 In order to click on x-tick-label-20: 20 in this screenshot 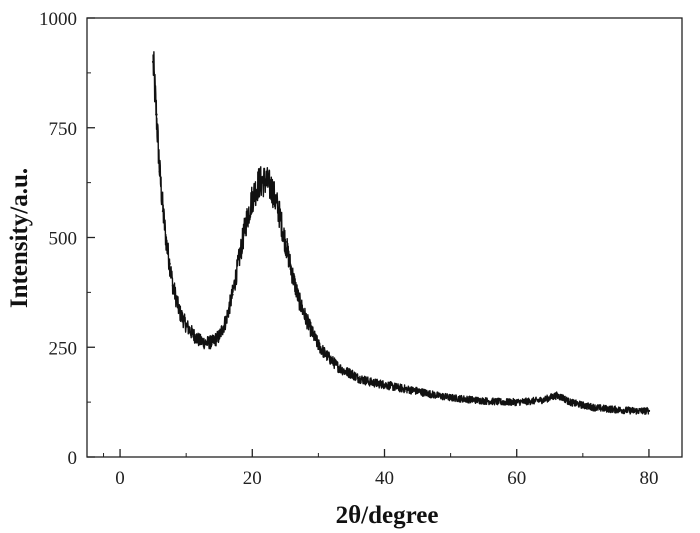, I will do `click(252, 478)`.